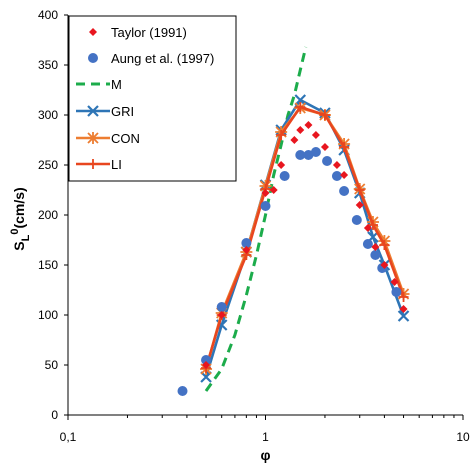  I want to click on y-tick-label: 0, so click(54, 415).